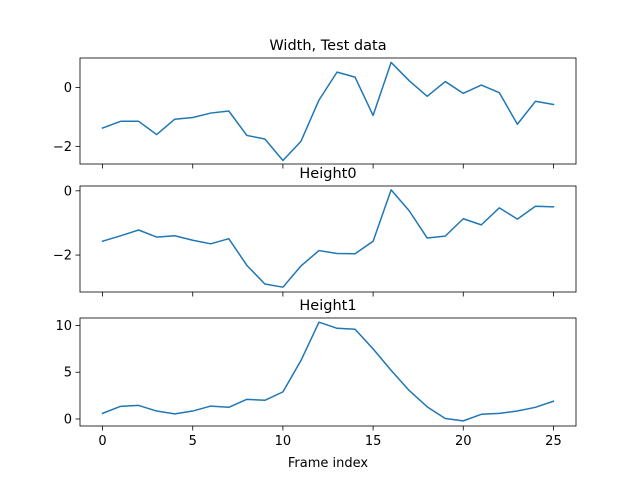  What do you see at coordinates (62, 147) in the screenshot?
I see `y-tick-label-1--2: −2` at bounding box center [62, 147].